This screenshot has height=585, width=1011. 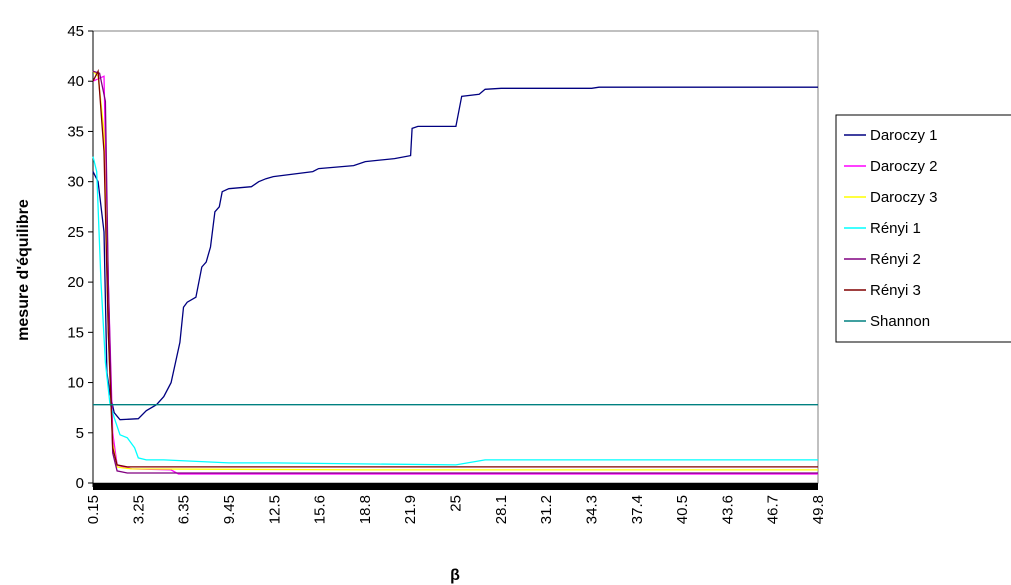 I want to click on y-tick-label: 10, so click(x=75, y=383).